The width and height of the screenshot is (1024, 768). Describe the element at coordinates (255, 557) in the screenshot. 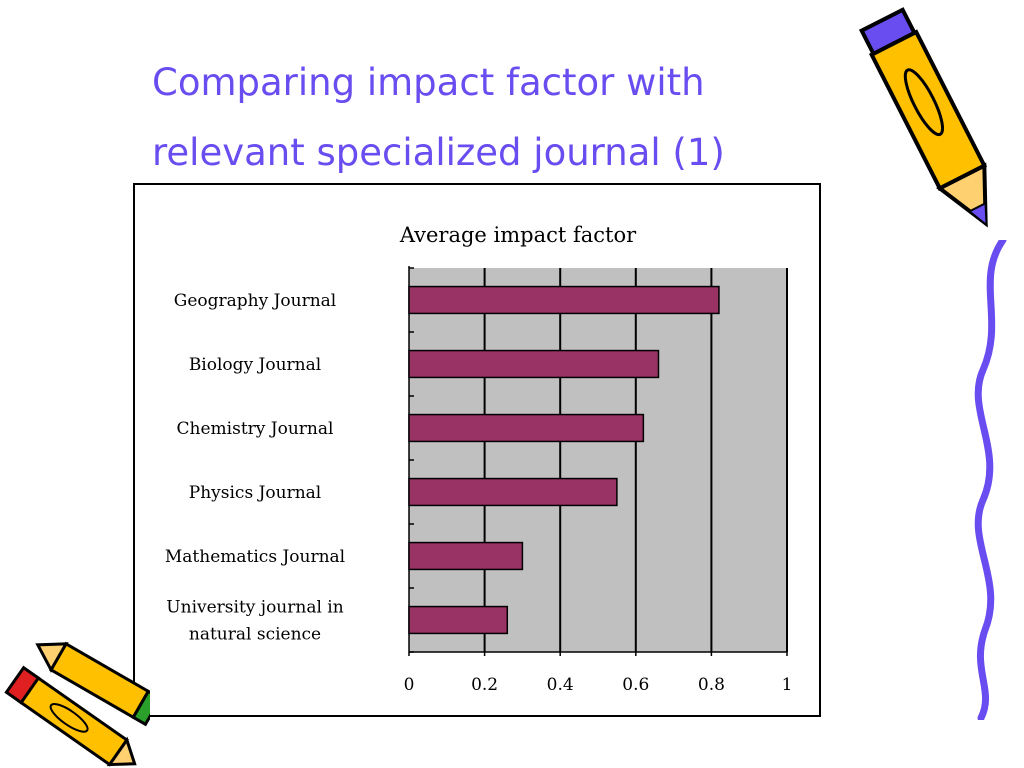

I see `category-label: Mathematics Journal` at that location.